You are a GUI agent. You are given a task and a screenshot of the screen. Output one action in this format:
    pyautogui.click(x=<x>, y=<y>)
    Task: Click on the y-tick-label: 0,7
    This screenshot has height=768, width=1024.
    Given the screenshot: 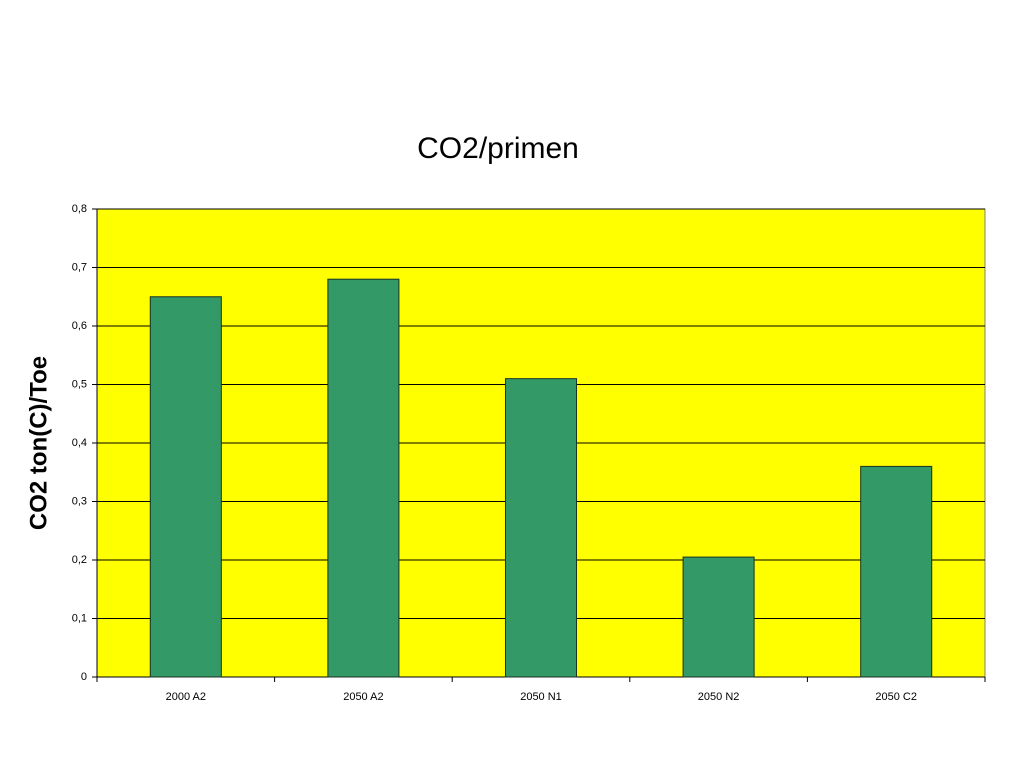 What is the action you would take?
    pyautogui.click(x=79, y=267)
    